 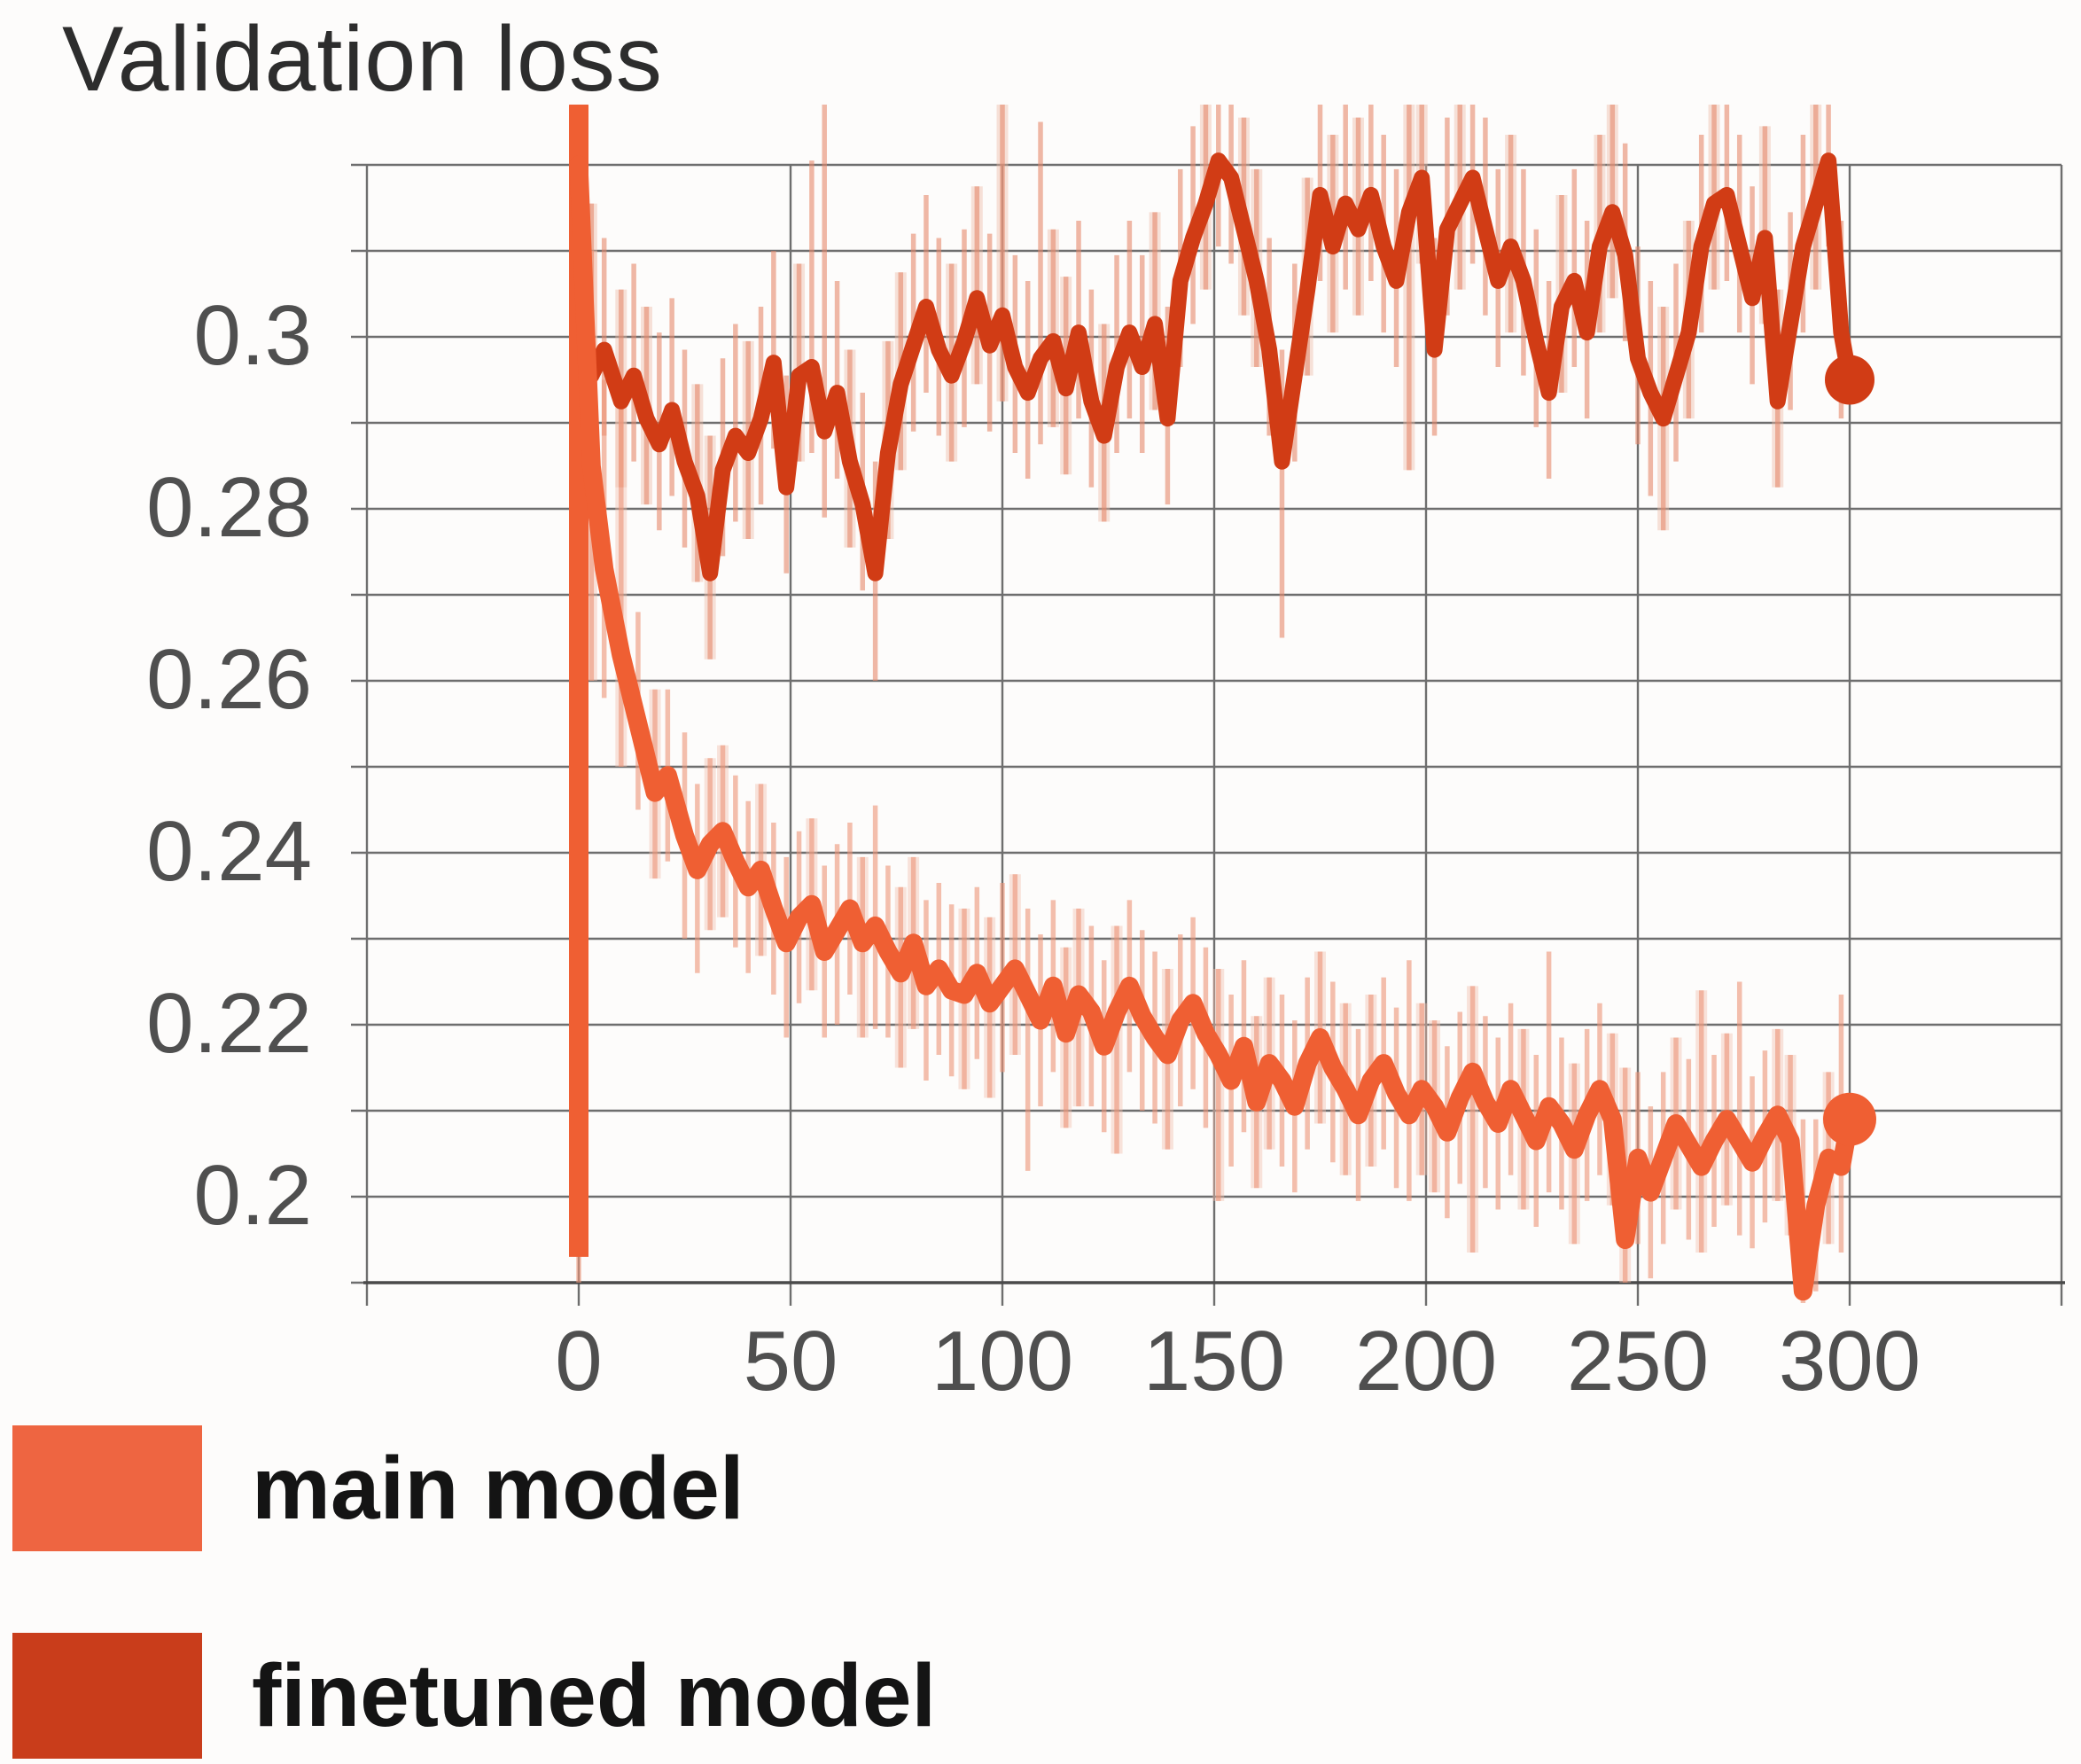 I want to click on legend-label-main-model: main model, so click(x=498, y=1488).